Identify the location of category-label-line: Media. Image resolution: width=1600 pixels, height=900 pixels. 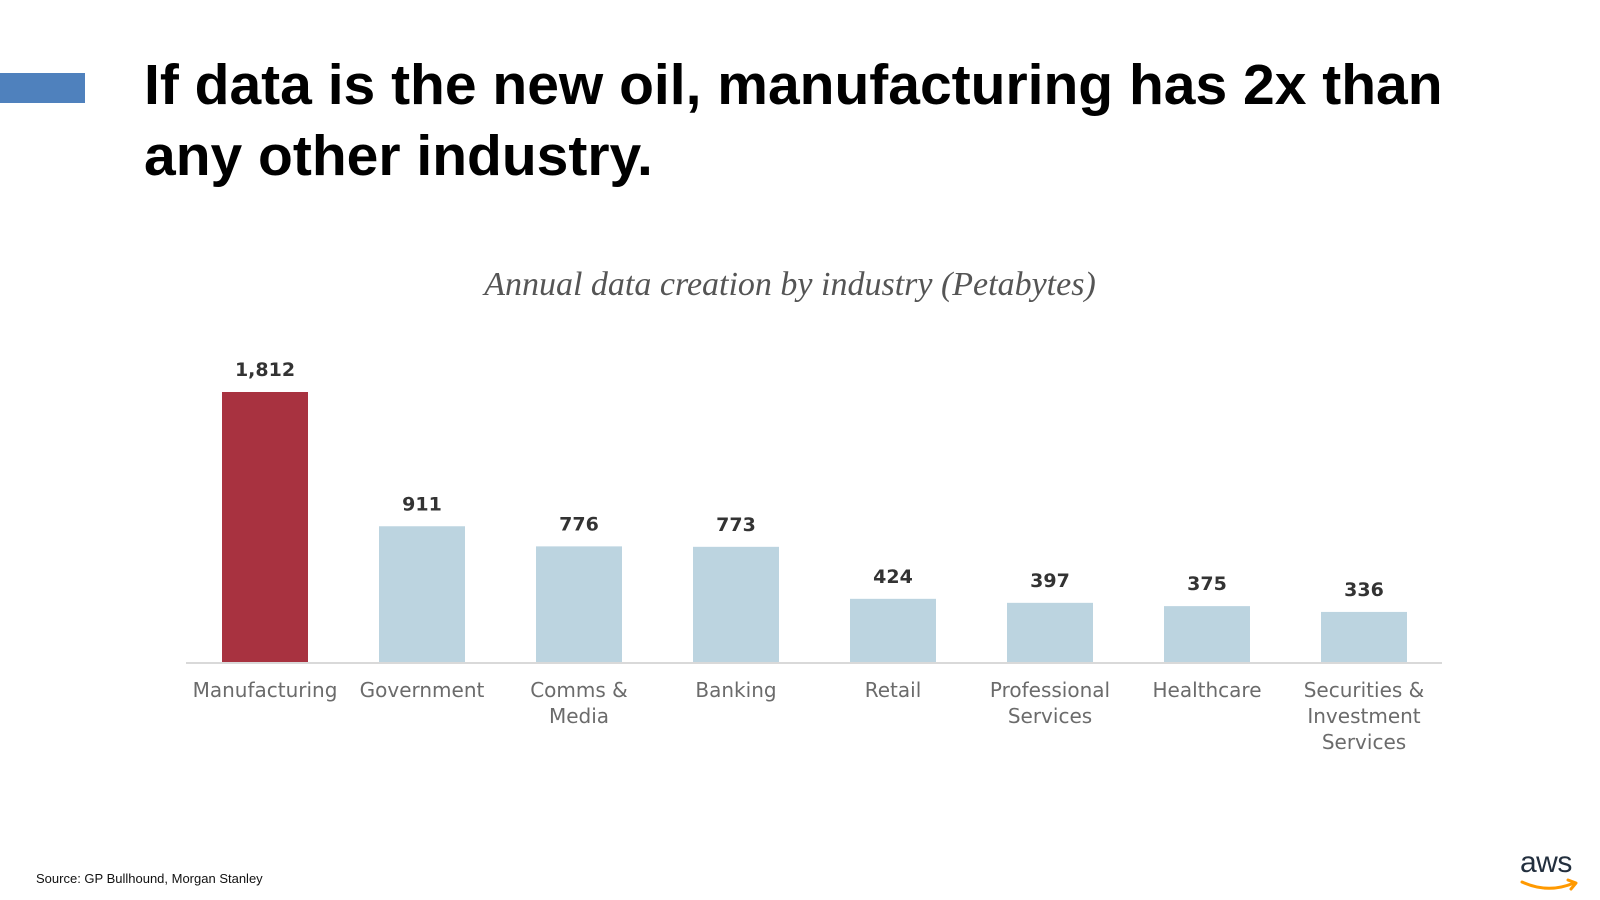
(579, 716).